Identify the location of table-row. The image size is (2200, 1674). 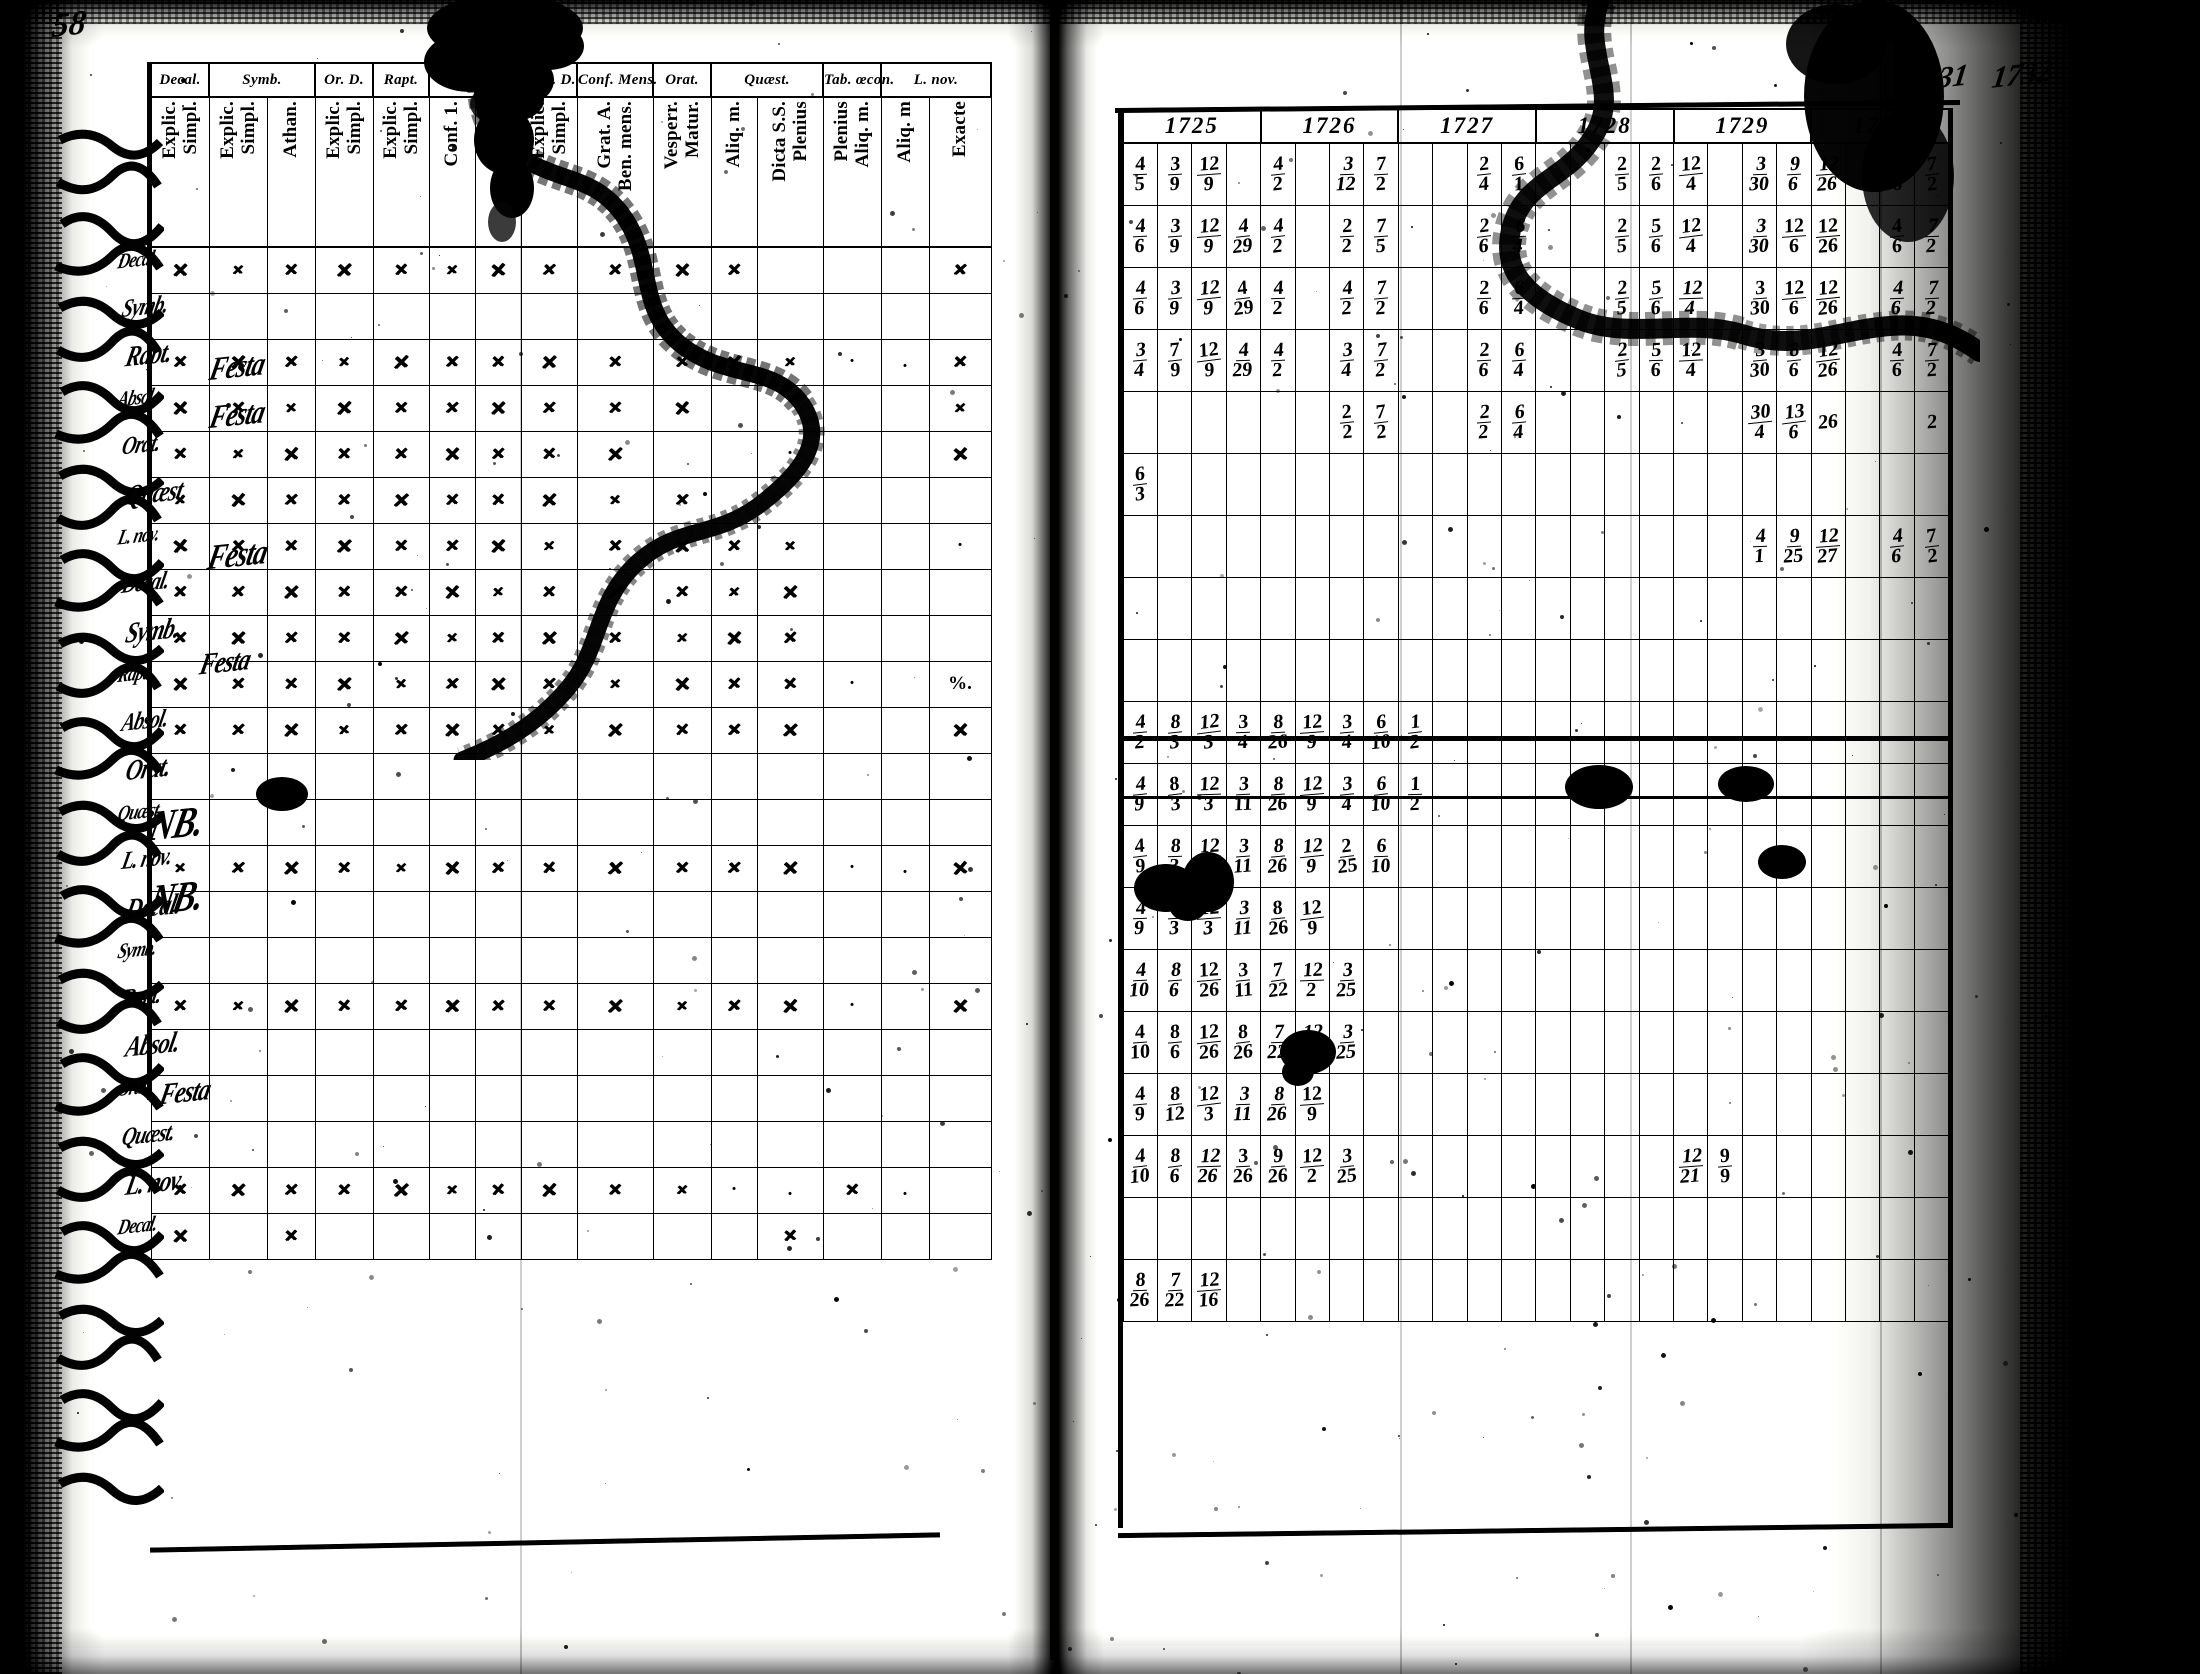
(571, 776).